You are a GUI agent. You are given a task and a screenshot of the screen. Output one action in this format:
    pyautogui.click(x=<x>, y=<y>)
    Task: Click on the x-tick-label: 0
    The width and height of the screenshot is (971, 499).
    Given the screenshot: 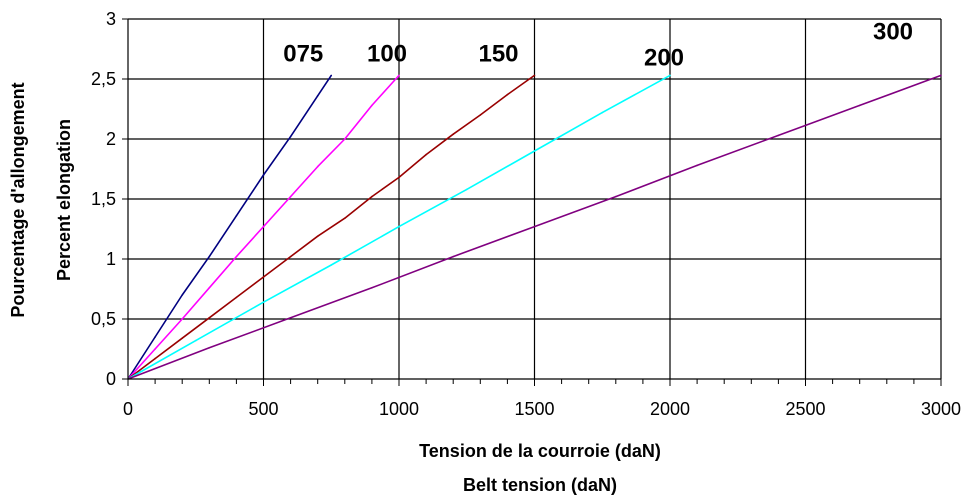 What is the action you would take?
    pyautogui.click(x=128, y=409)
    